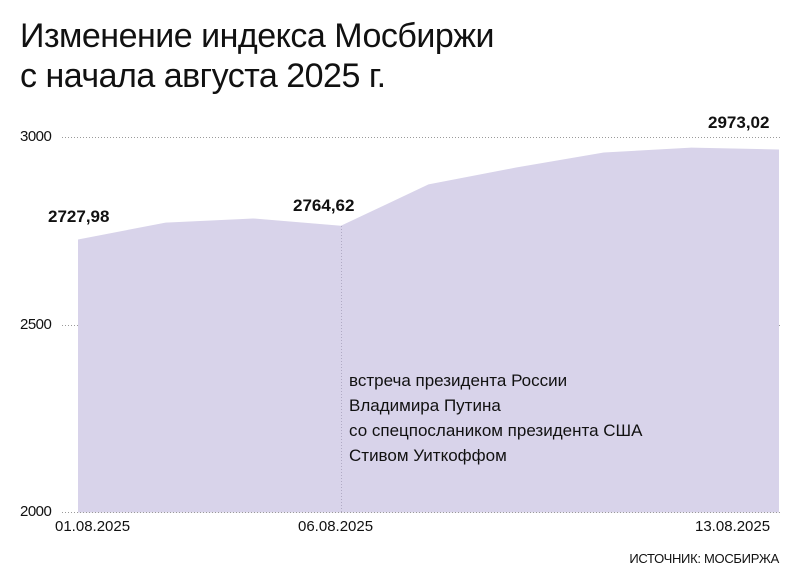  What do you see at coordinates (93, 526) in the screenshot?
I see `x-tick-start: 01.08.2025` at bounding box center [93, 526].